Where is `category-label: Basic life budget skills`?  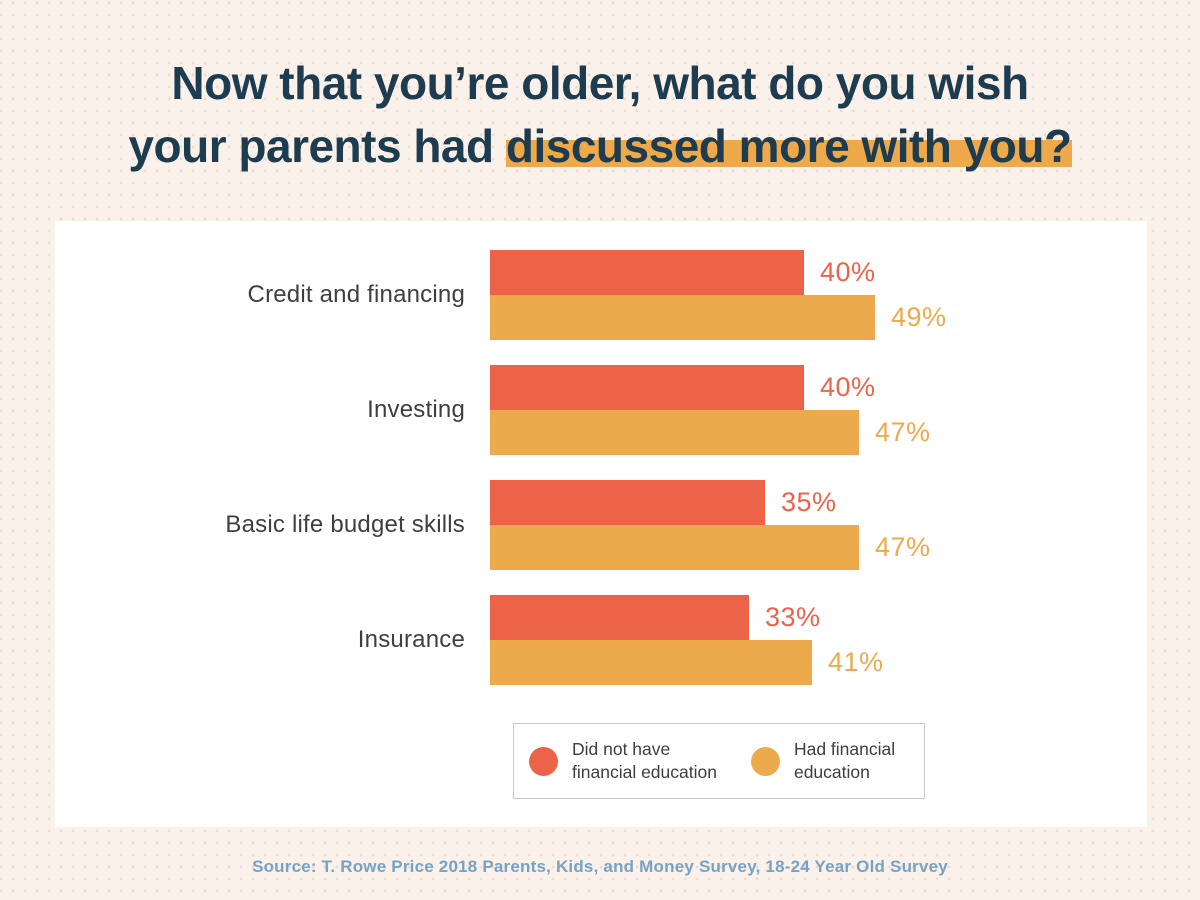 category-label: Basic life budget skills is located at coordinates (345, 524).